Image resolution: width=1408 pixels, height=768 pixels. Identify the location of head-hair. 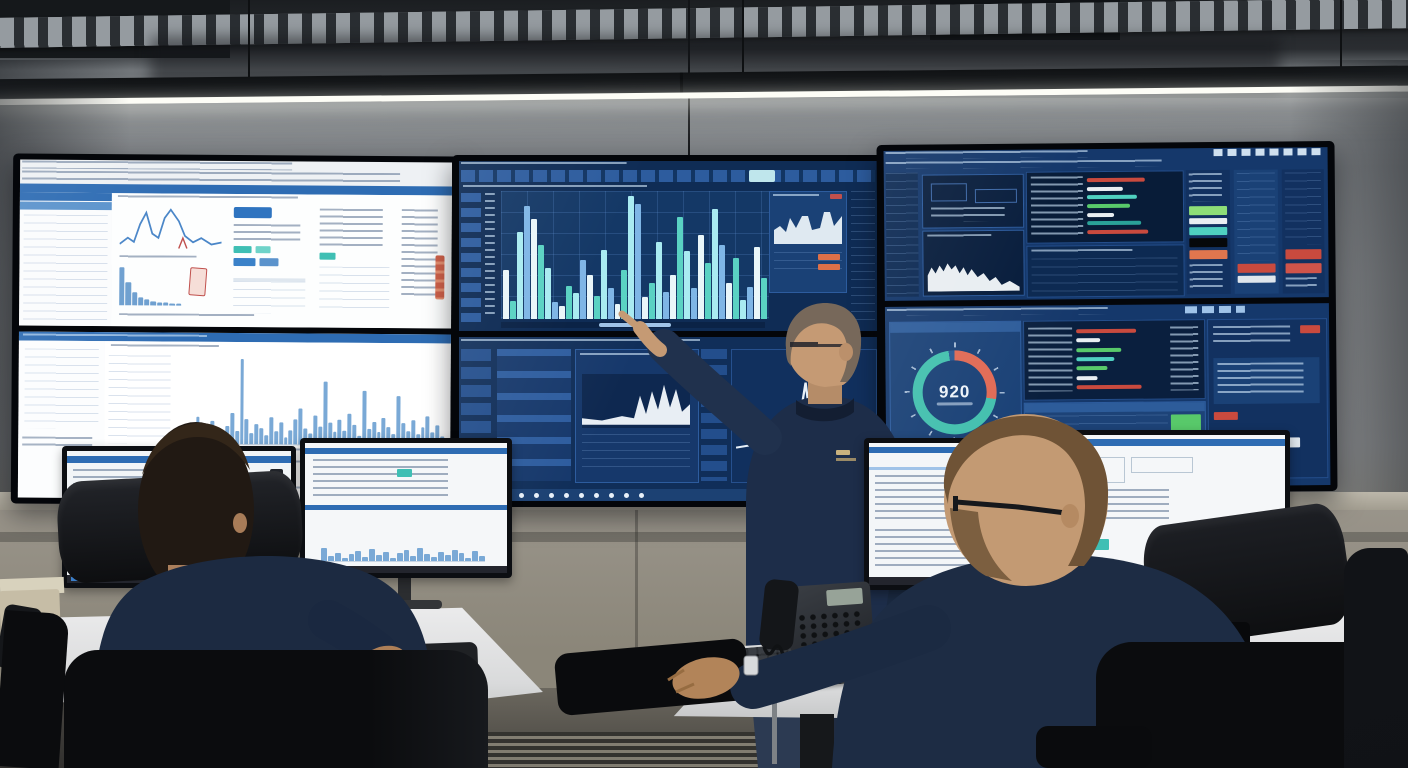
(196, 510).